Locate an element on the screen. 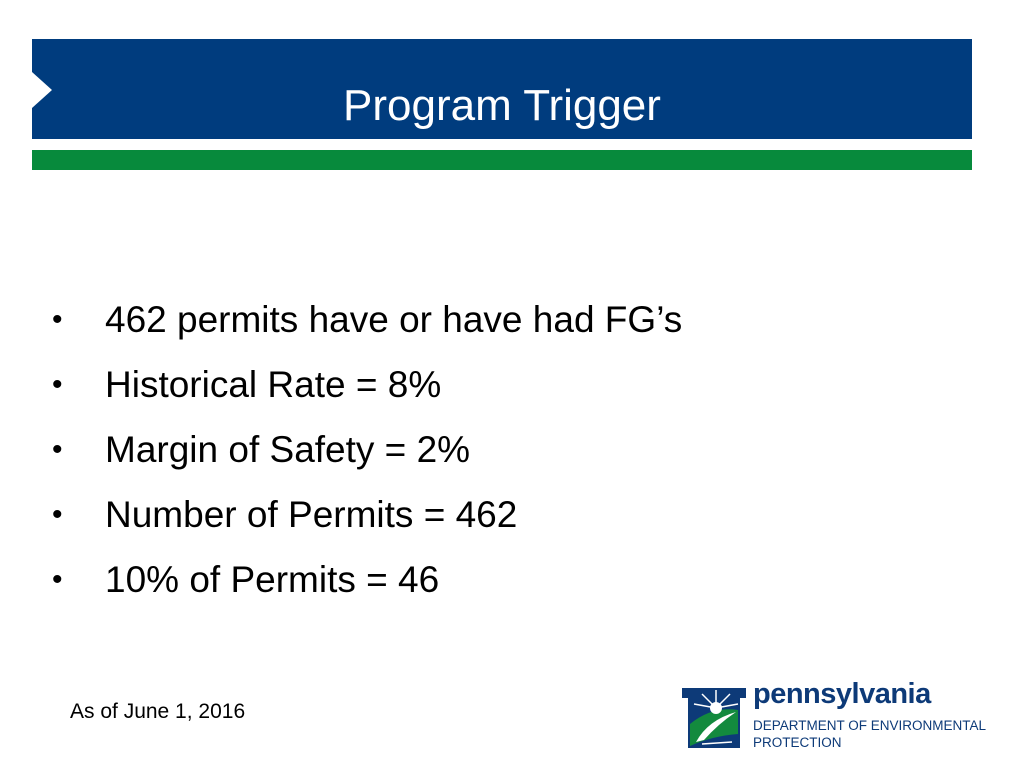 The width and height of the screenshot is (1024, 768). bullet-text: Number of Permits = 462 is located at coordinates (311, 514).